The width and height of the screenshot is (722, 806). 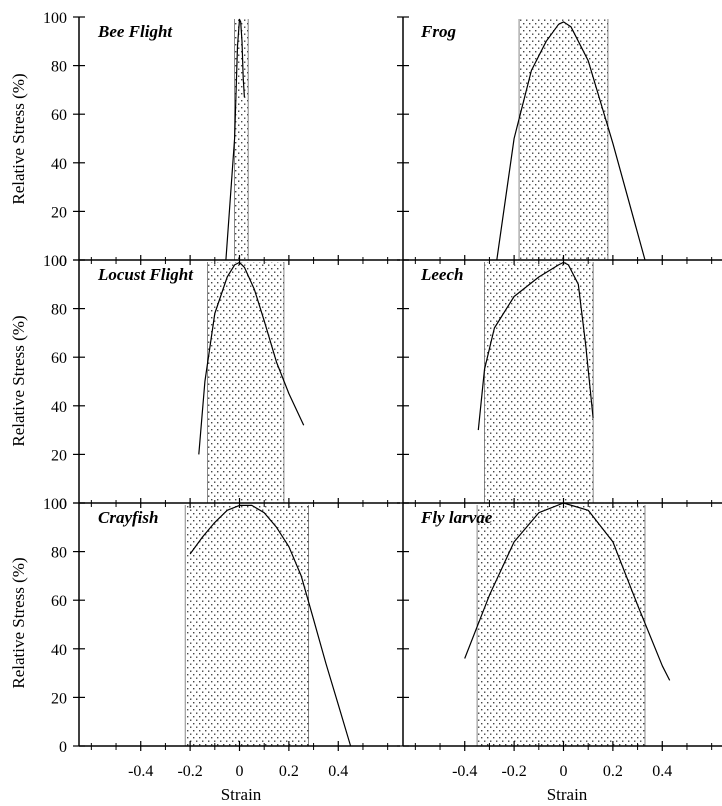 What do you see at coordinates (563, 139) in the screenshot?
I see `shaded-range-frog` at bounding box center [563, 139].